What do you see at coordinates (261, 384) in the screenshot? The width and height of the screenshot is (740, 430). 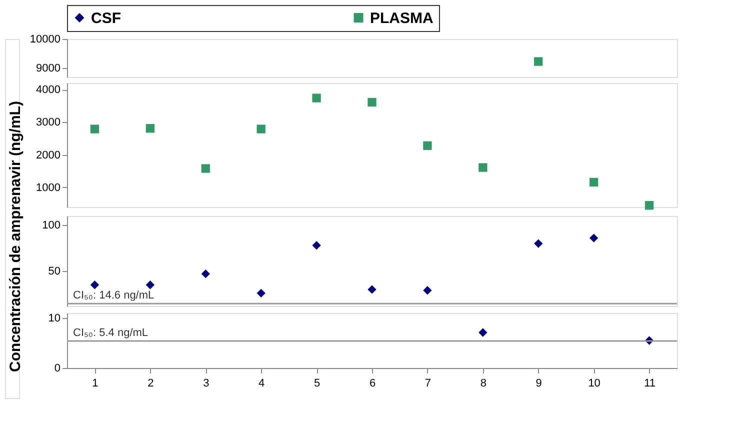 I see `x-tick-label: 4` at bounding box center [261, 384].